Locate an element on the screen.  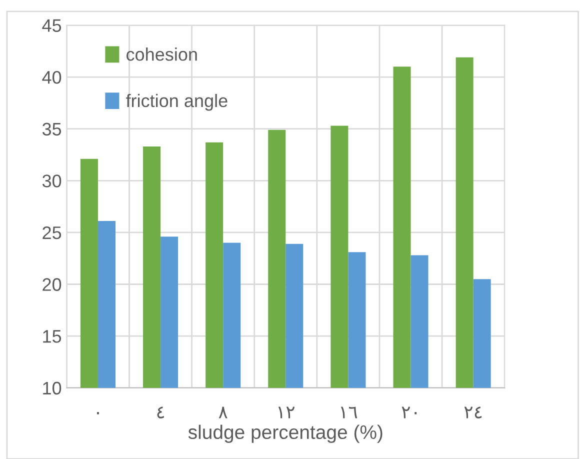
y-tick-label: 40 is located at coordinates (52, 77).